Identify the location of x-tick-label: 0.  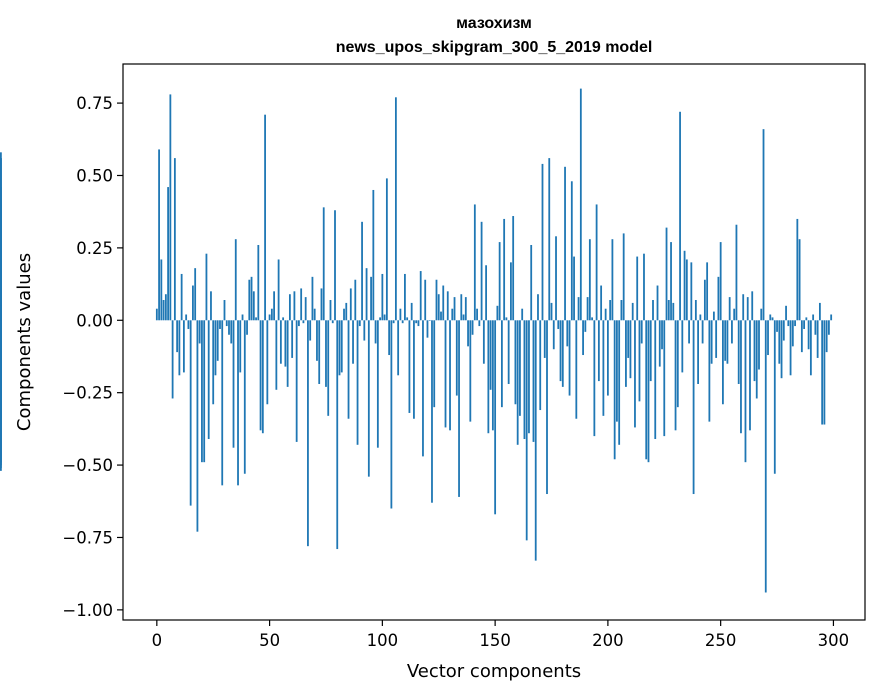
(157, 640).